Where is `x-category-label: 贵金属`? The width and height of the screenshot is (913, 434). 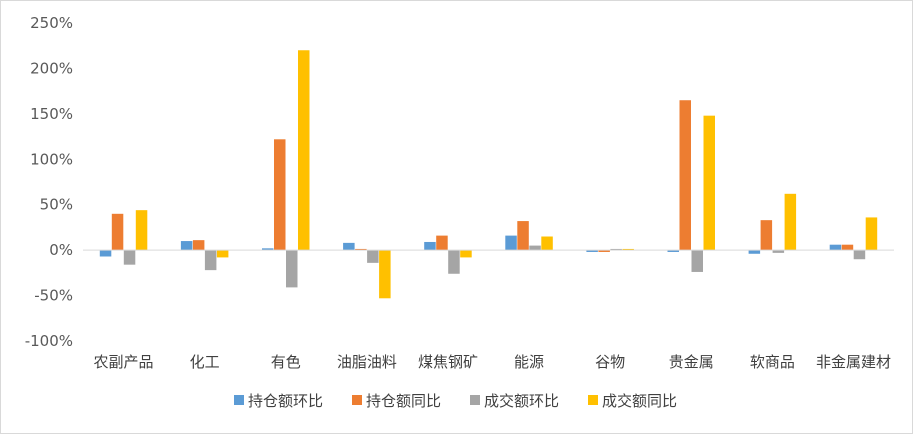
x-category-label: 贵金属 is located at coordinates (691, 362).